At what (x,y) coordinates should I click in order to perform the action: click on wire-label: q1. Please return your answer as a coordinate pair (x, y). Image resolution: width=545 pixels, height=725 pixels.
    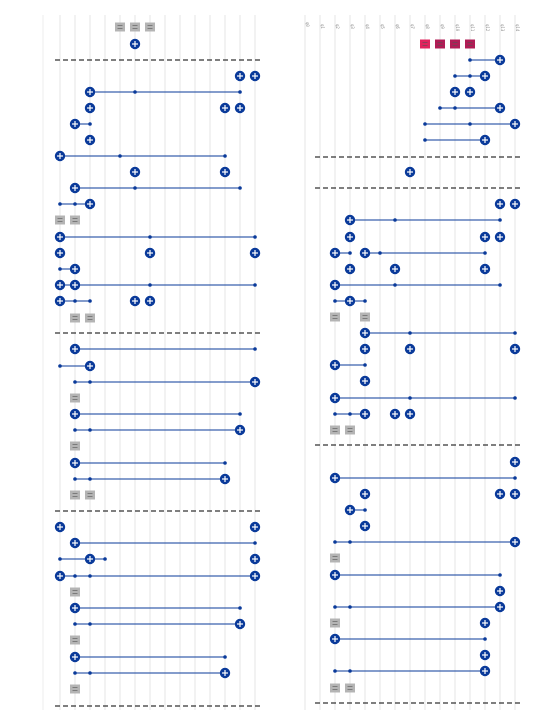
    Looking at the image, I should click on (322, 26).